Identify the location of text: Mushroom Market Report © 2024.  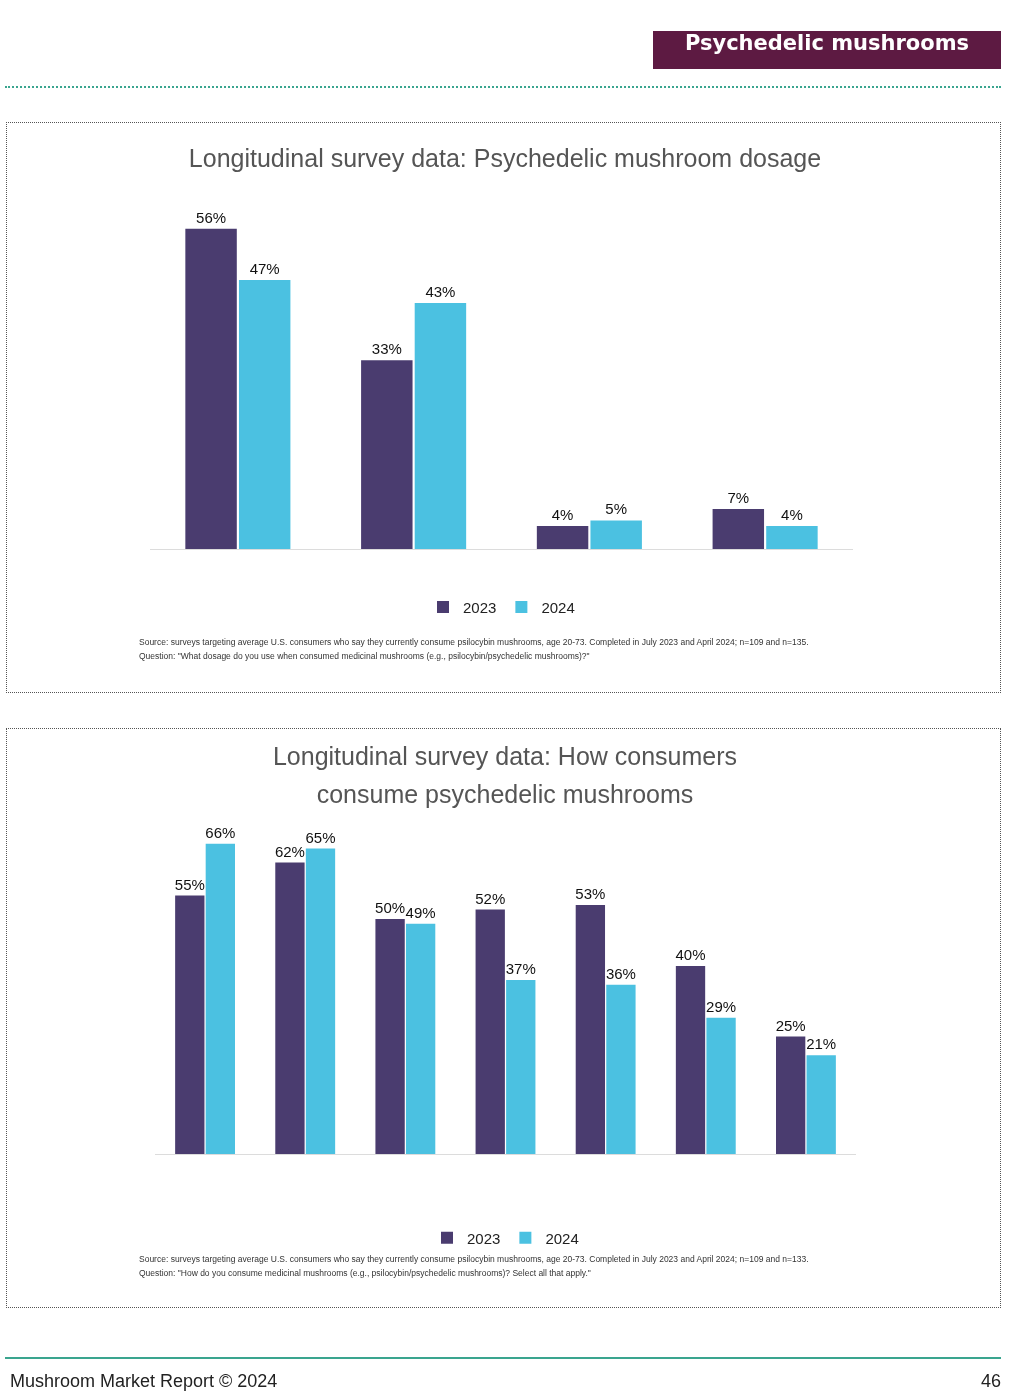
(144, 1381).